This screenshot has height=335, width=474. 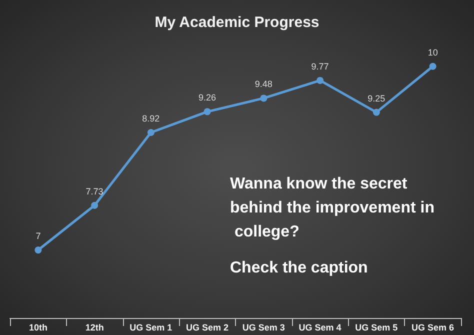 What do you see at coordinates (38, 327) in the screenshot?
I see `x-tick-label: 10th` at bounding box center [38, 327].